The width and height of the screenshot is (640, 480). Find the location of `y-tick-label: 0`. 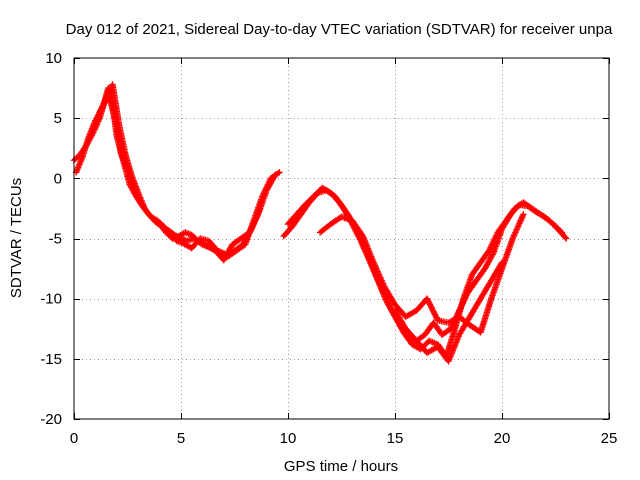

y-tick-label: 0 is located at coordinates (58, 178).